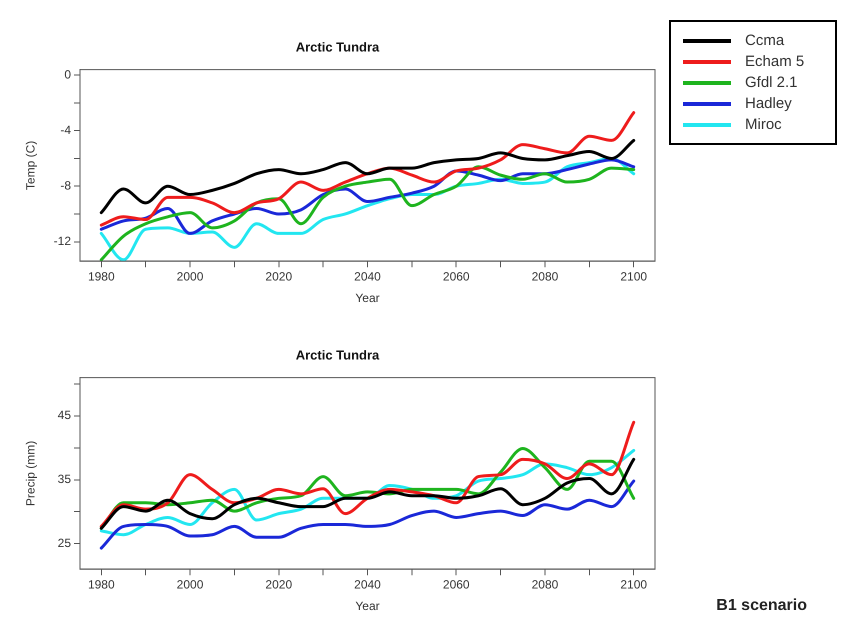 This screenshot has height=625, width=845. I want to click on text: B1 scenario, so click(761, 606).